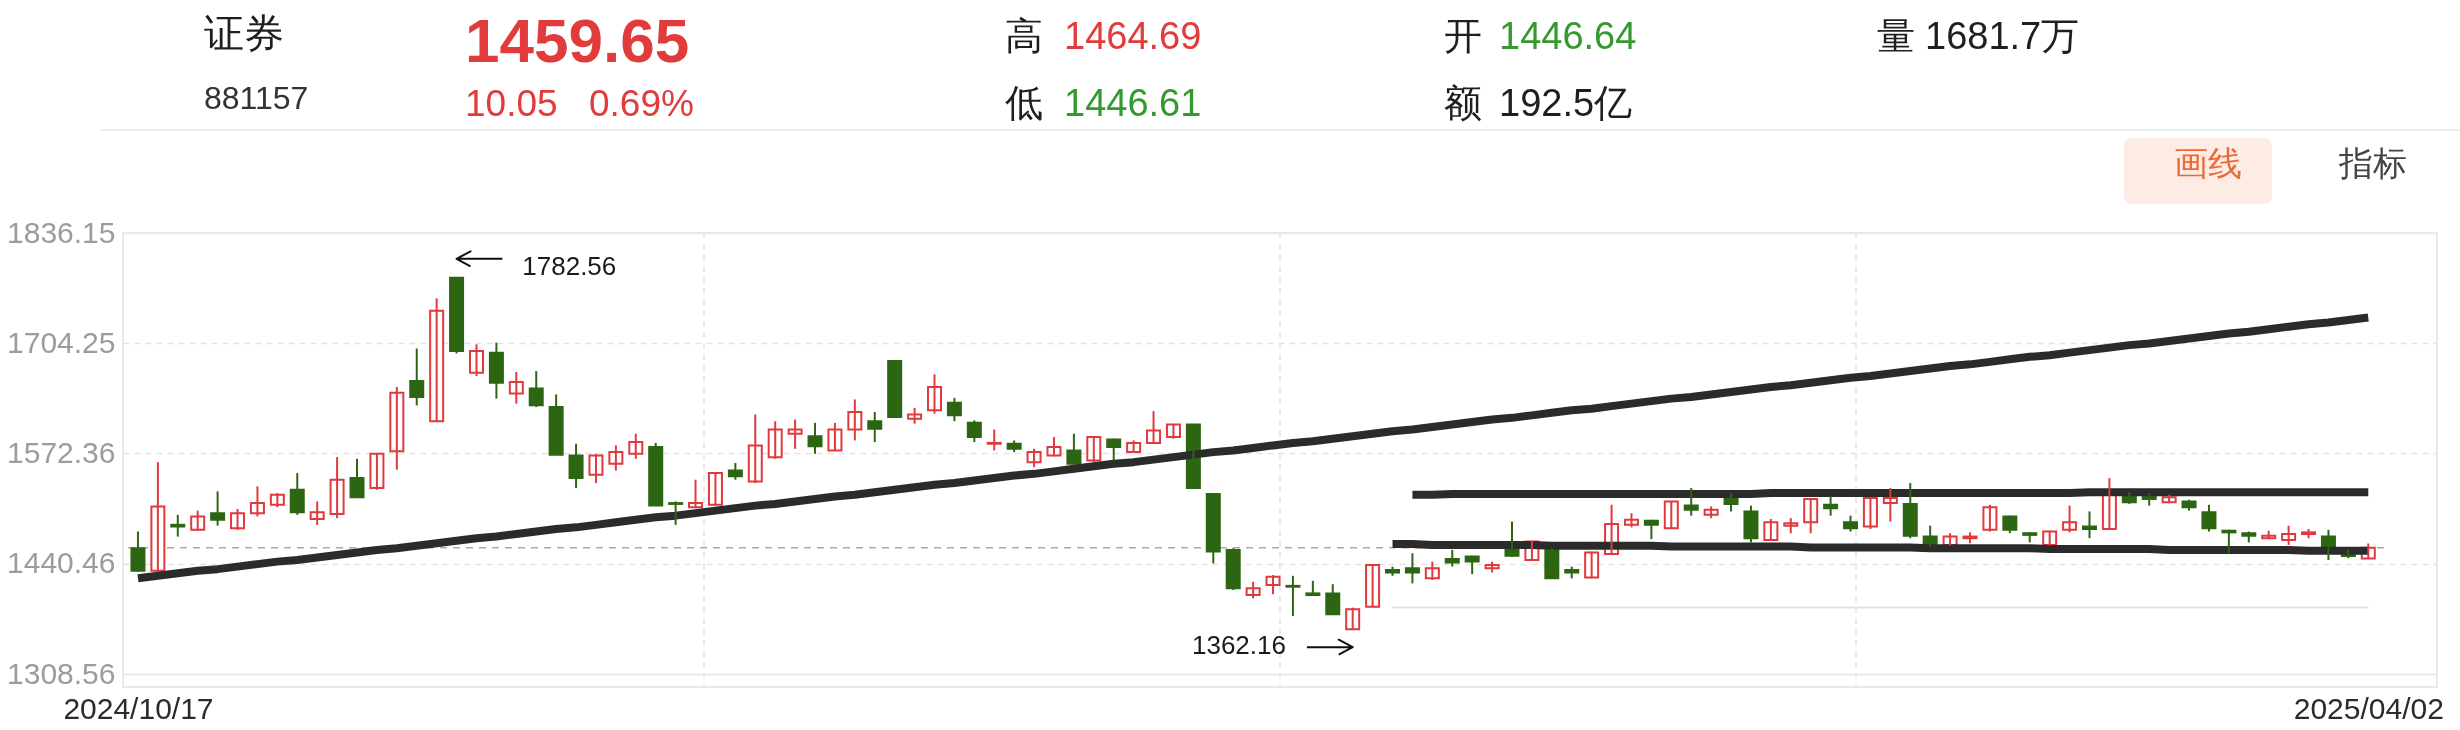 This screenshot has width=2460, height=730. I want to click on text: 1464.69, so click(1133, 36).